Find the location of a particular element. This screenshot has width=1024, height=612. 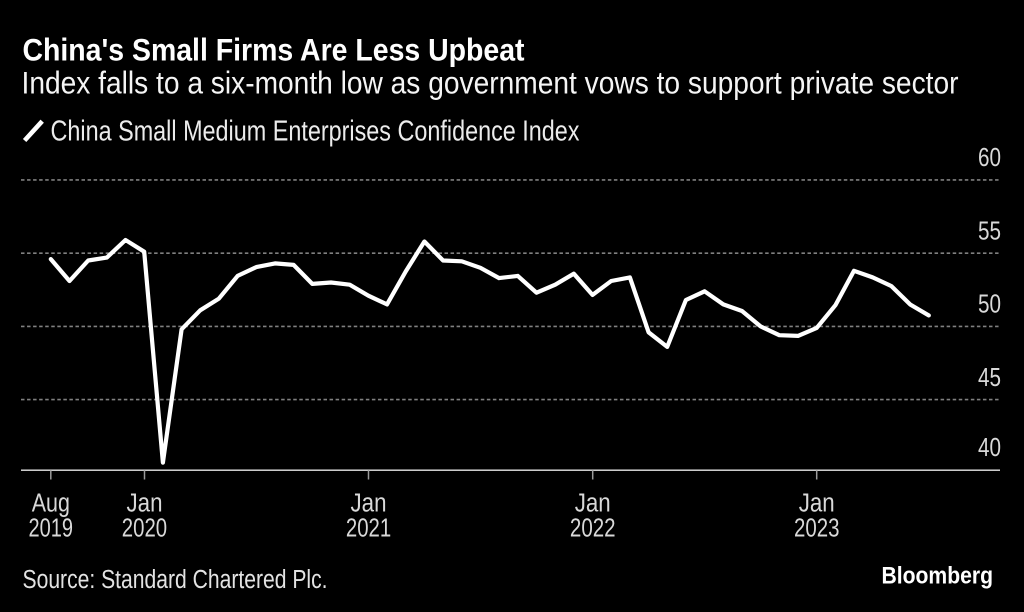

svg-text: 2022 is located at coordinates (593, 529).